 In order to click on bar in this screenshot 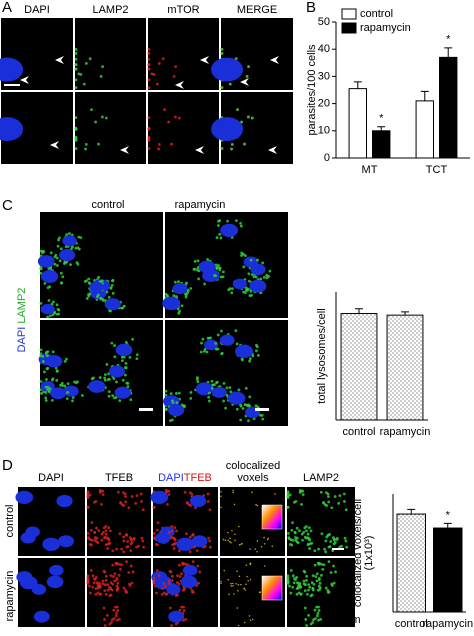, I will do `click(411, 563)`.